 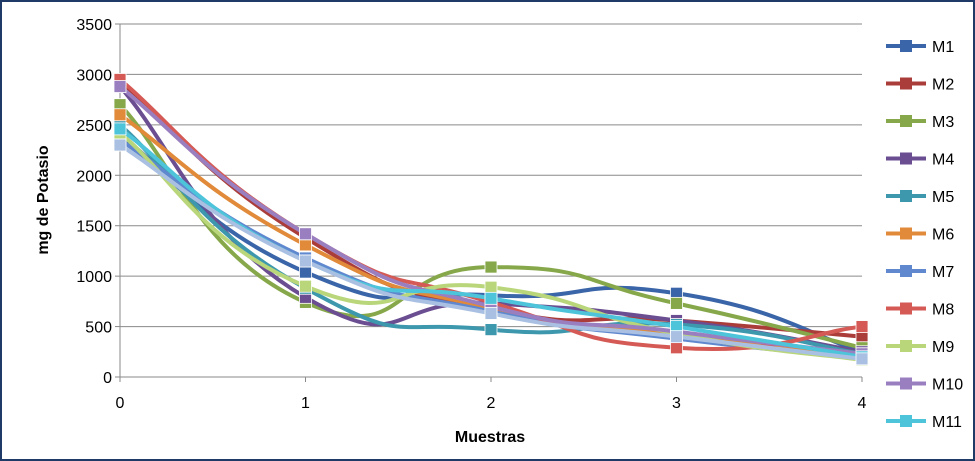 What do you see at coordinates (120, 403) in the screenshot?
I see `x-tick-label: 0` at bounding box center [120, 403].